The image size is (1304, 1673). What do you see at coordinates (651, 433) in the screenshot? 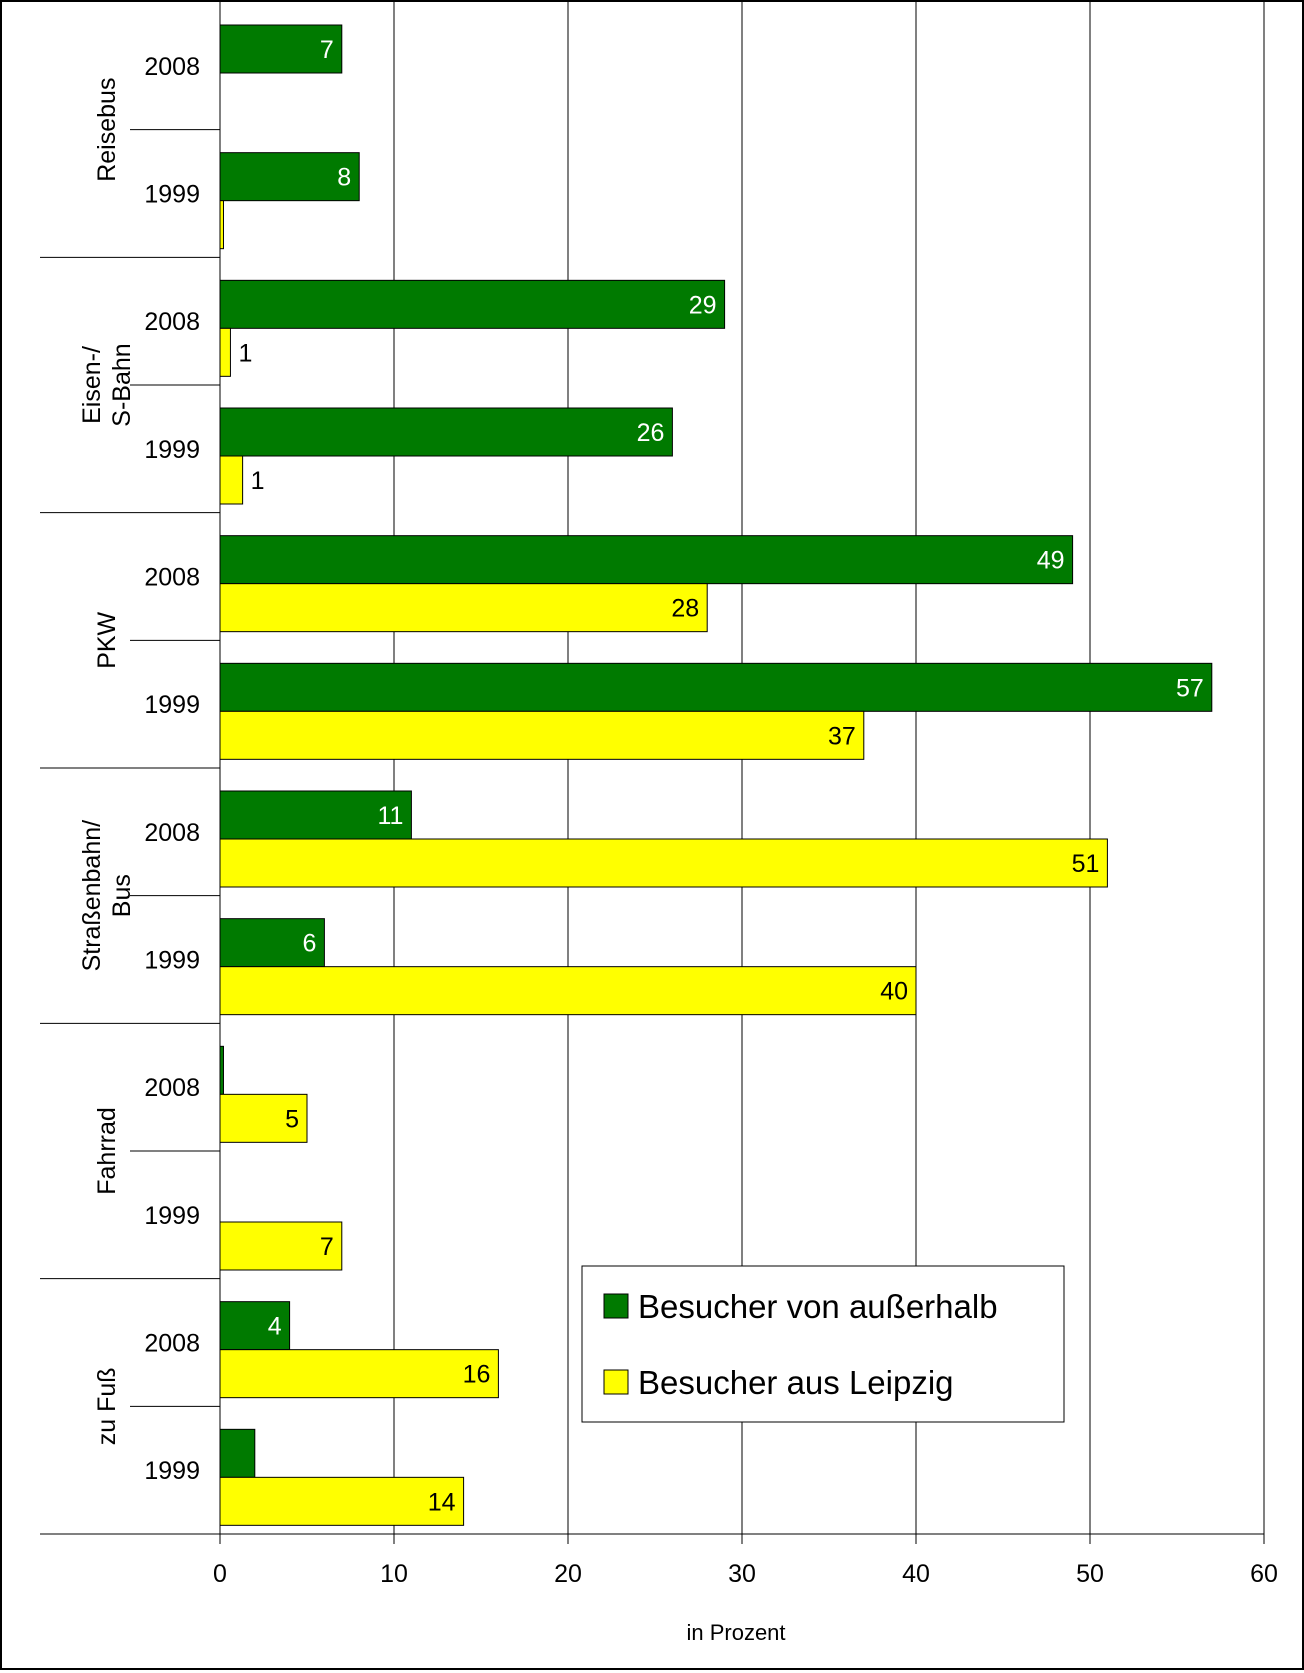
I see `data-label: 26` at bounding box center [651, 433].